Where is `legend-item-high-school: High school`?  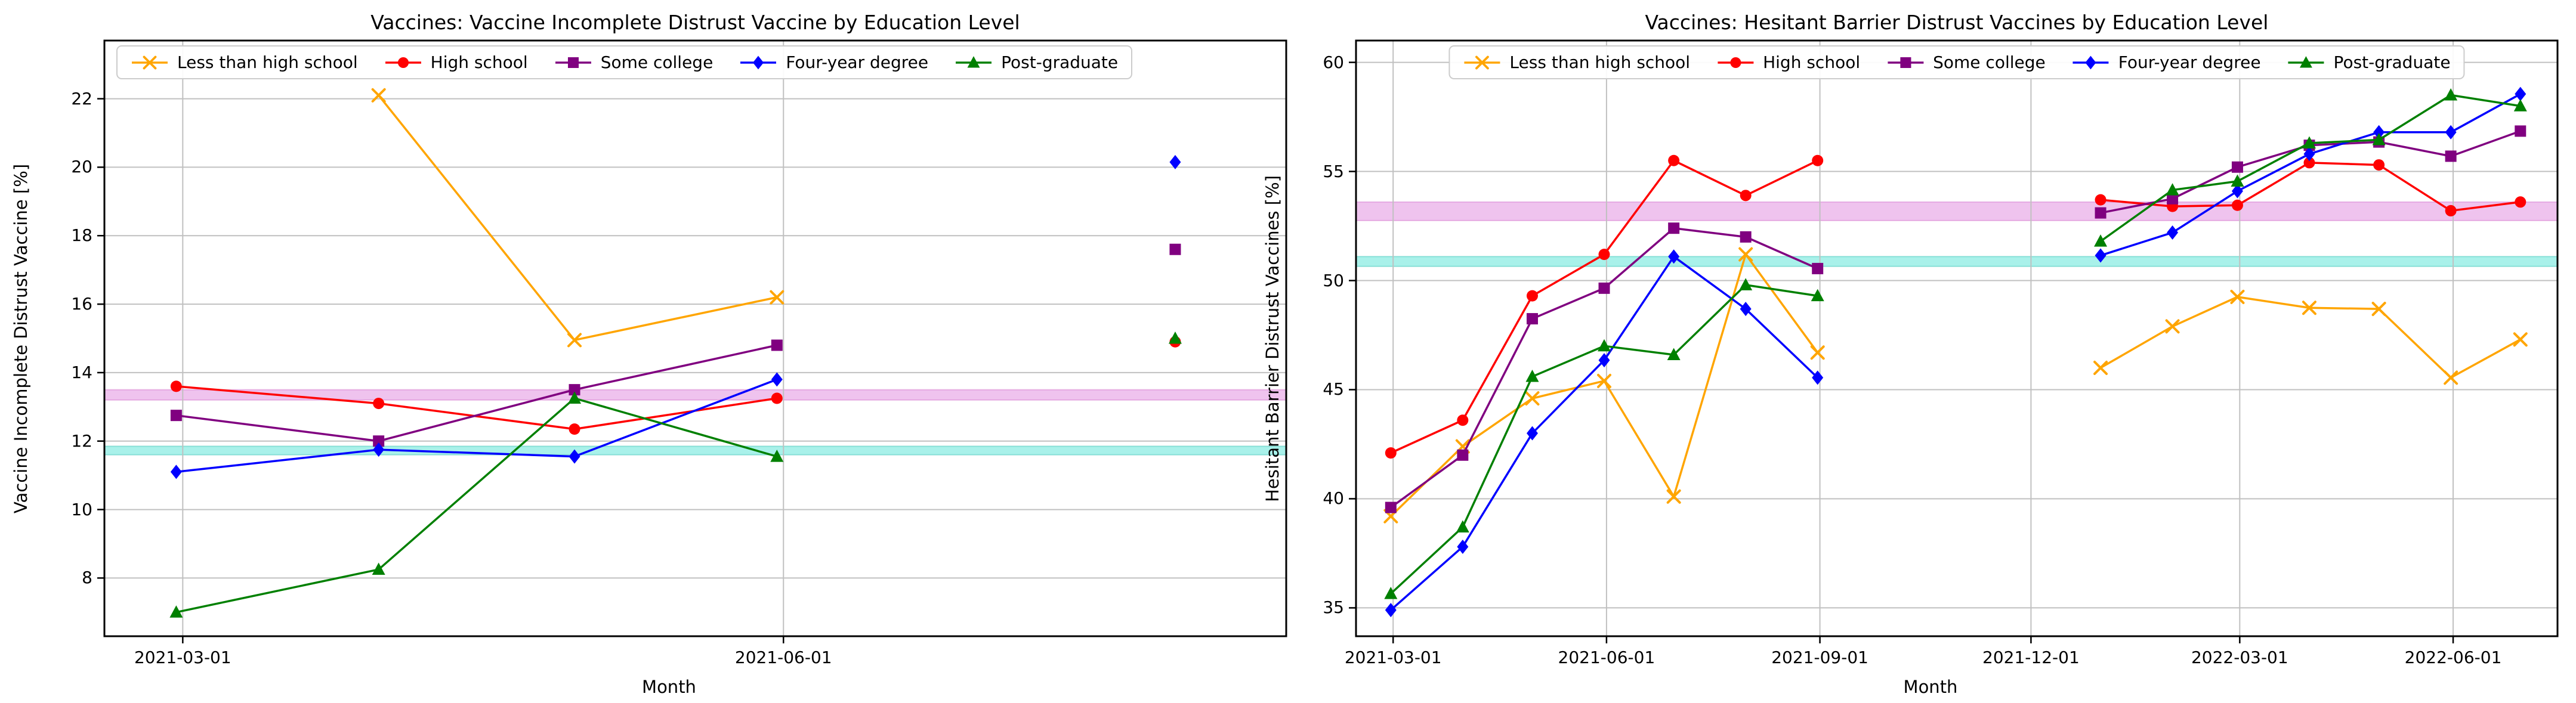
legend-item-high-school: High school is located at coordinates (456, 62).